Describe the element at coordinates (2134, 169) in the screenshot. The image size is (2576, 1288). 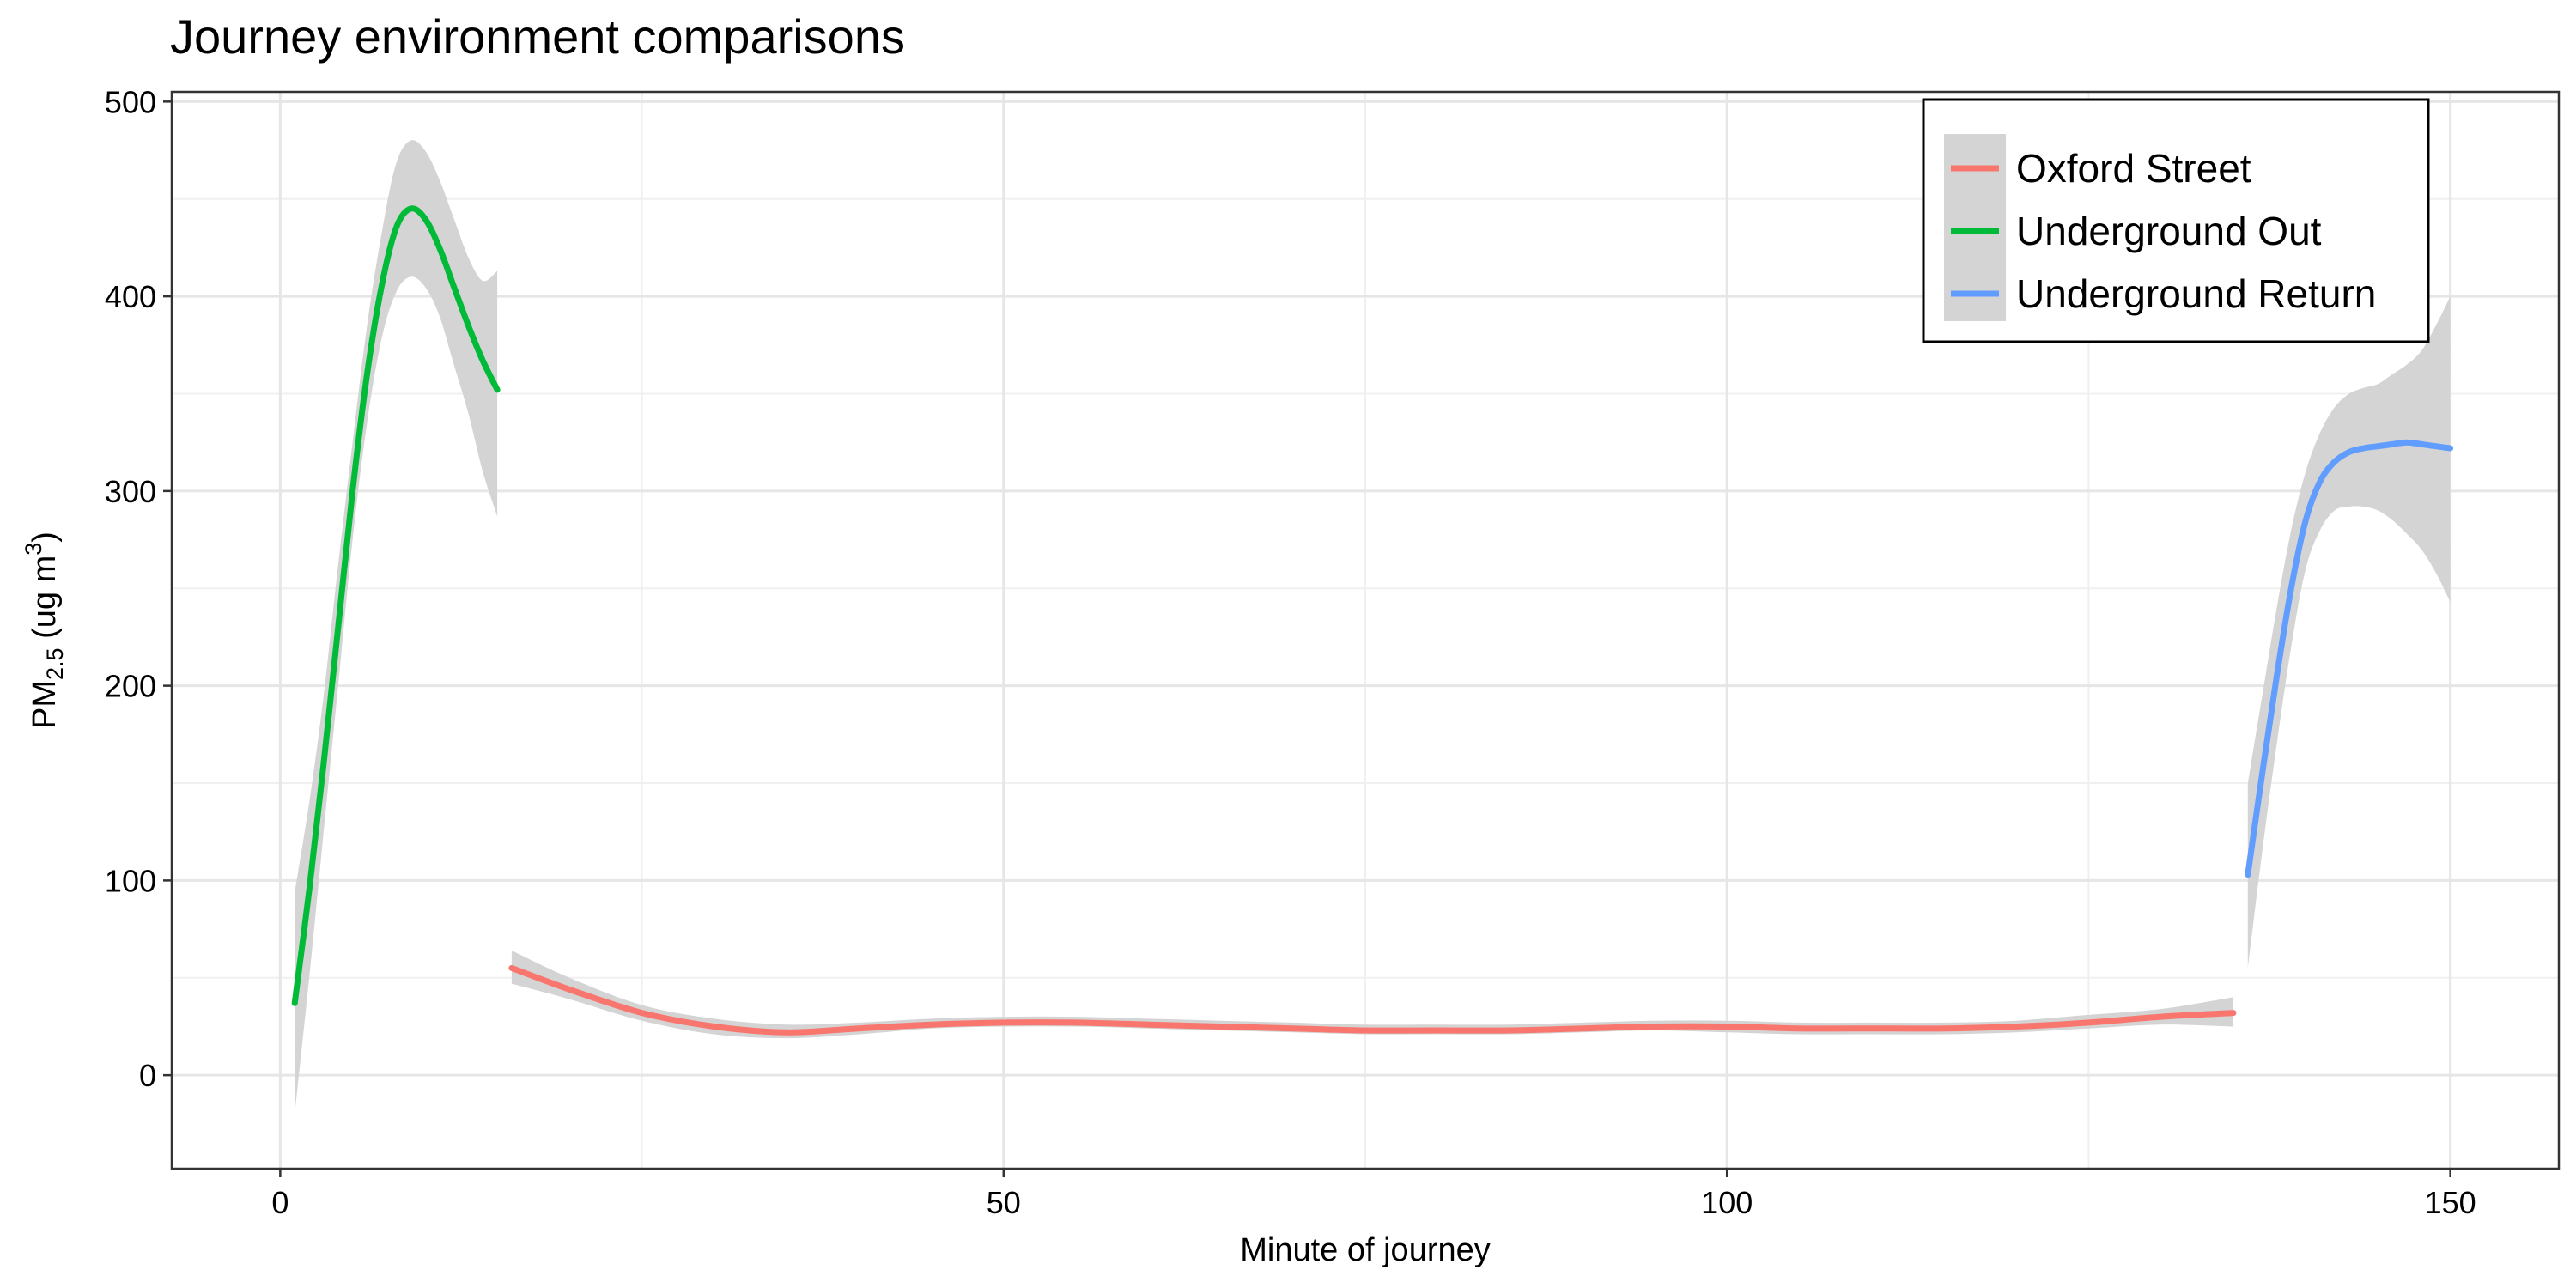
I see `legend-label-0: Oxford Street` at that location.